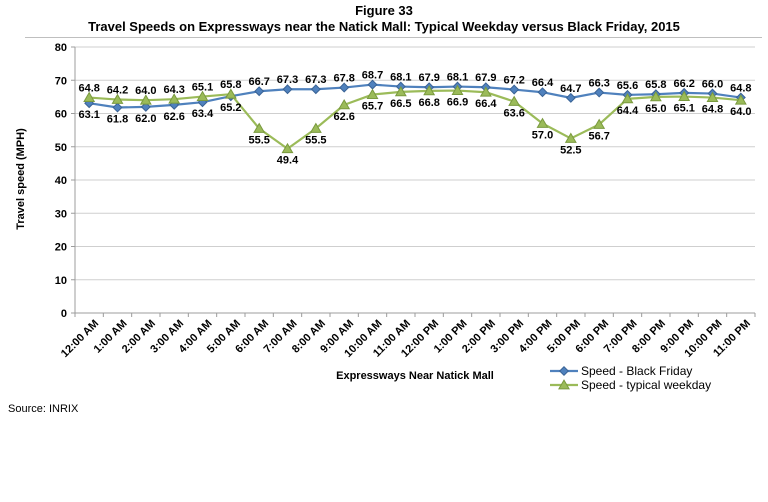 Image resolution: width=768 pixels, height=502 pixels. What do you see at coordinates (61, 281) in the screenshot?
I see `y-tick-label: 10` at bounding box center [61, 281].